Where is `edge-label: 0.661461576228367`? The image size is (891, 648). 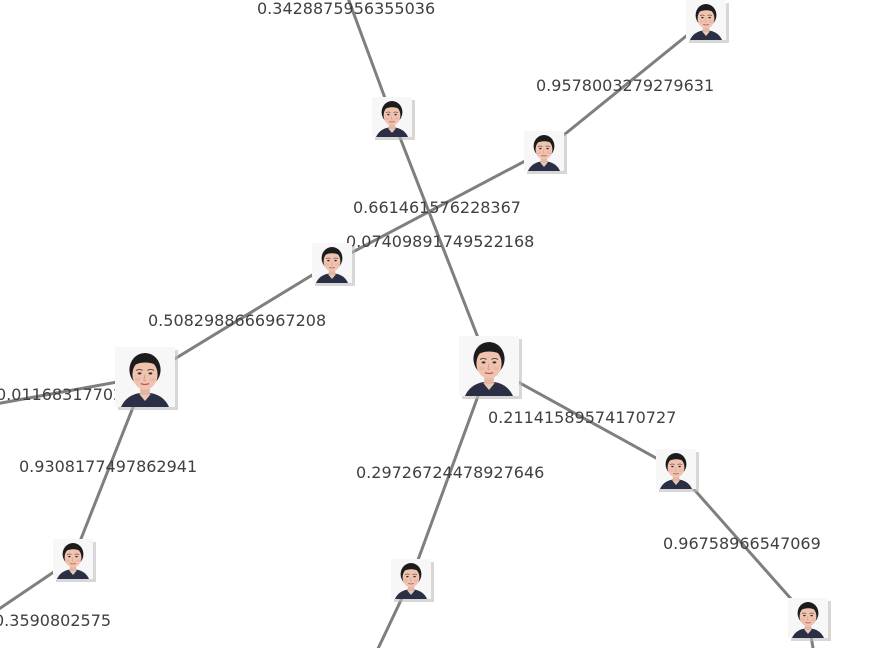 edge-label: 0.661461576228367 is located at coordinates (437, 207).